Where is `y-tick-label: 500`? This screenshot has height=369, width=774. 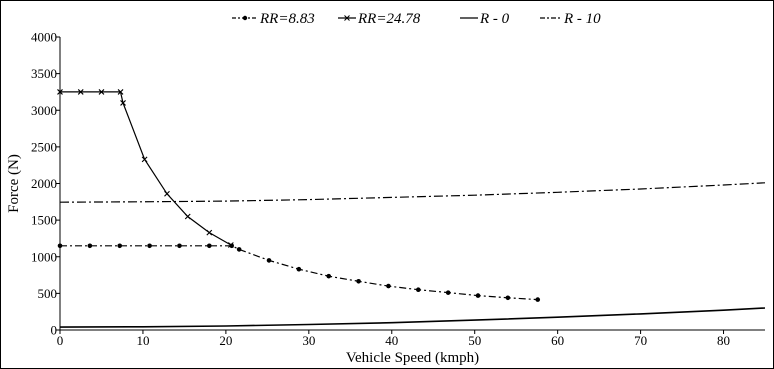 y-tick-label: 500 is located at coordinates (48, 293).